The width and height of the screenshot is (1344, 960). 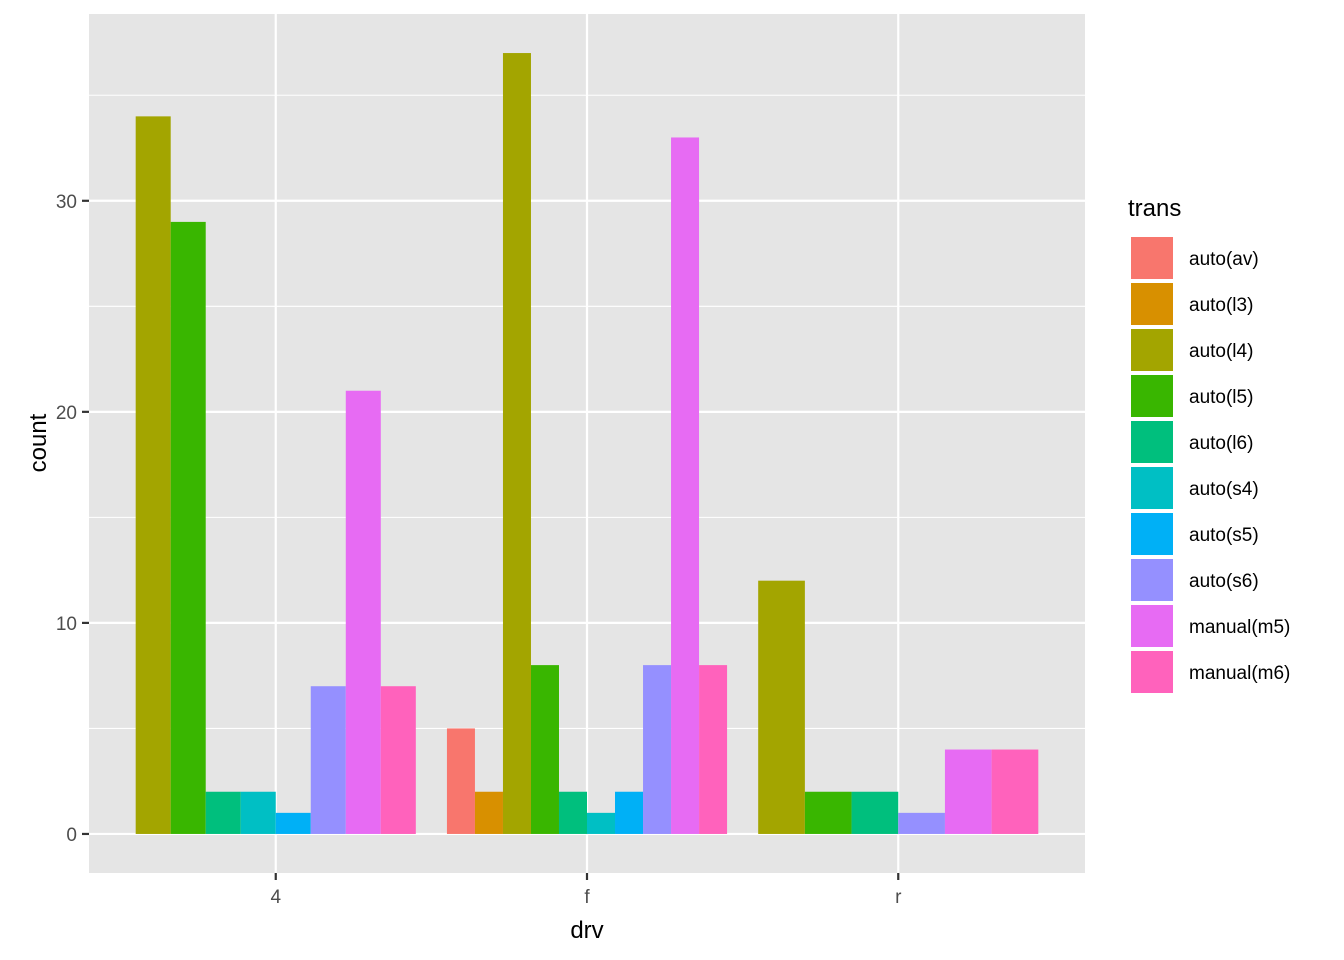 I want to click on legend-label: auto(l4), so click(x=1221, y=351).